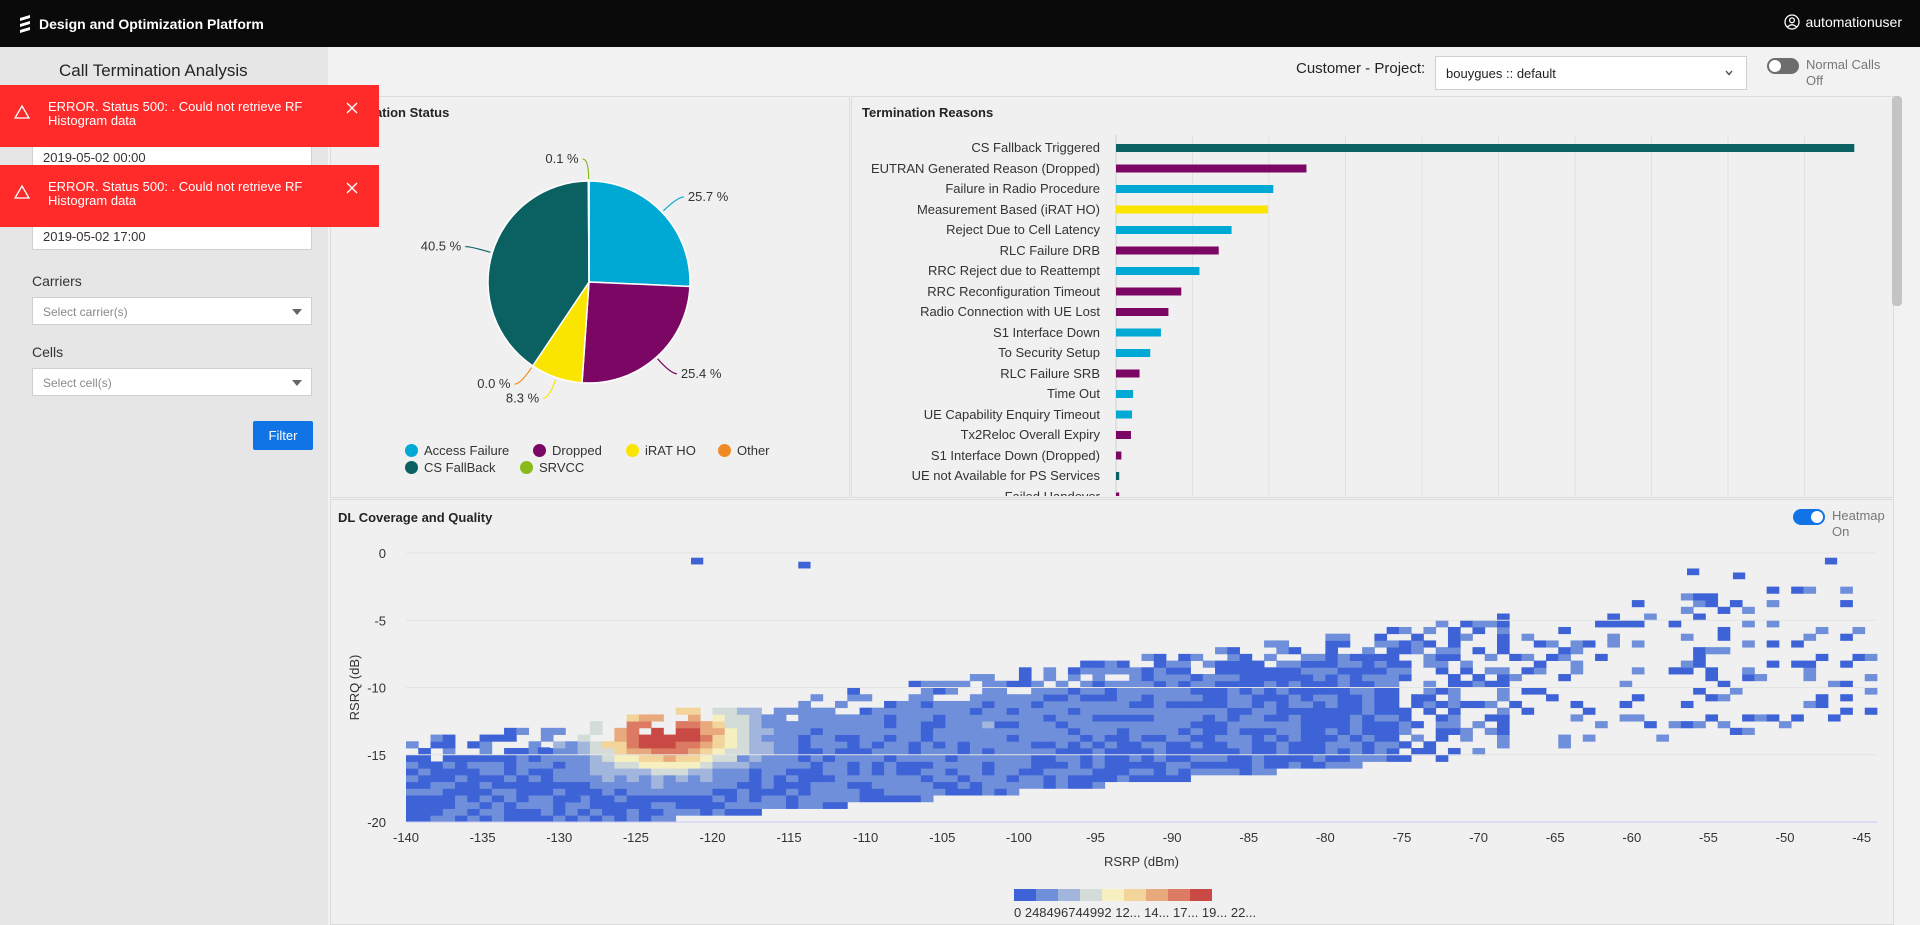  Describe the element at coordinates (1591, 73) in the screenshot. I see `project-select: bouygues :: default` at that location.